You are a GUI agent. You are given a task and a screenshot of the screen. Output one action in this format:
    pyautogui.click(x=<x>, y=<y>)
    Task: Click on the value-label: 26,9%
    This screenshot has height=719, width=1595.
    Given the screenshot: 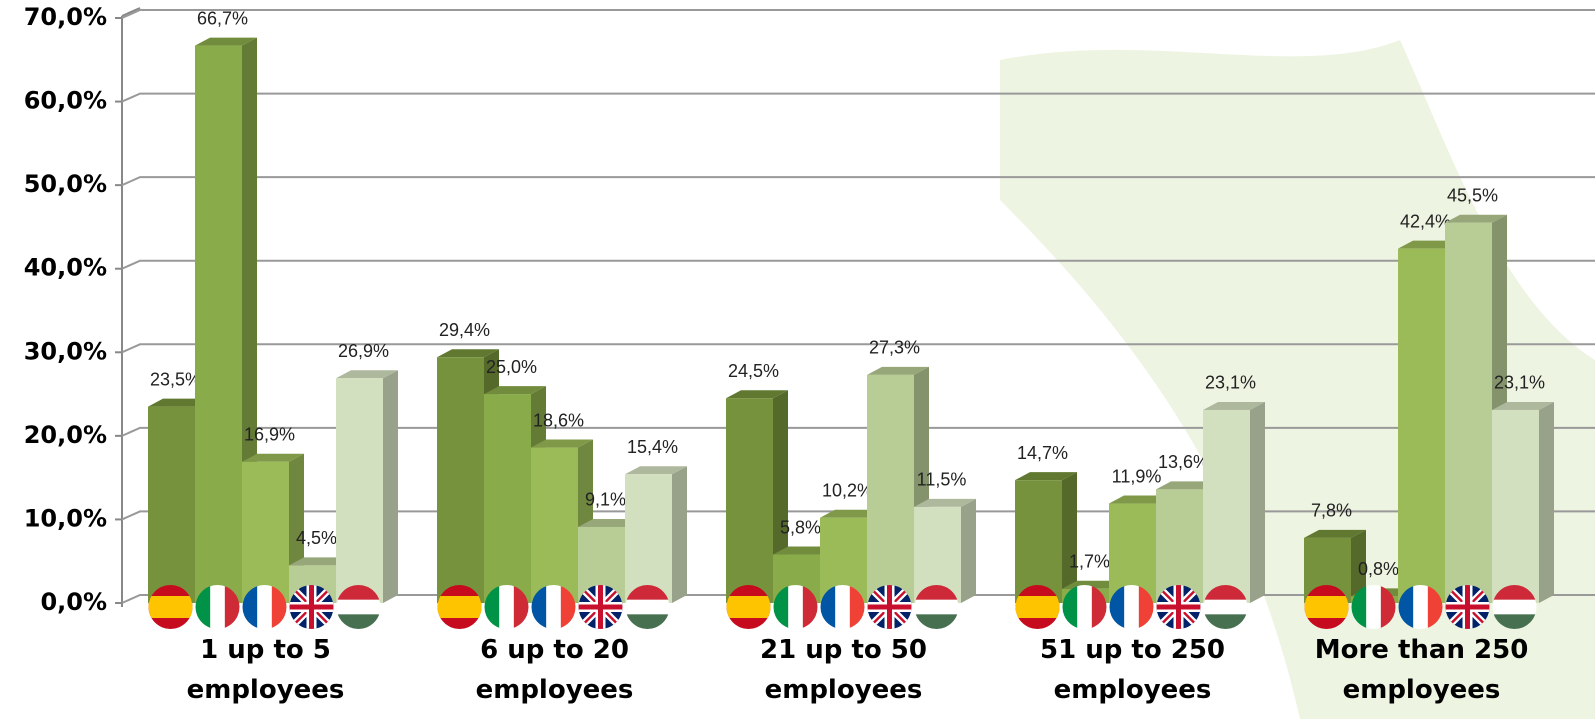 What is the action you would take?
    pyautogui.click(x=363, y=351)
    